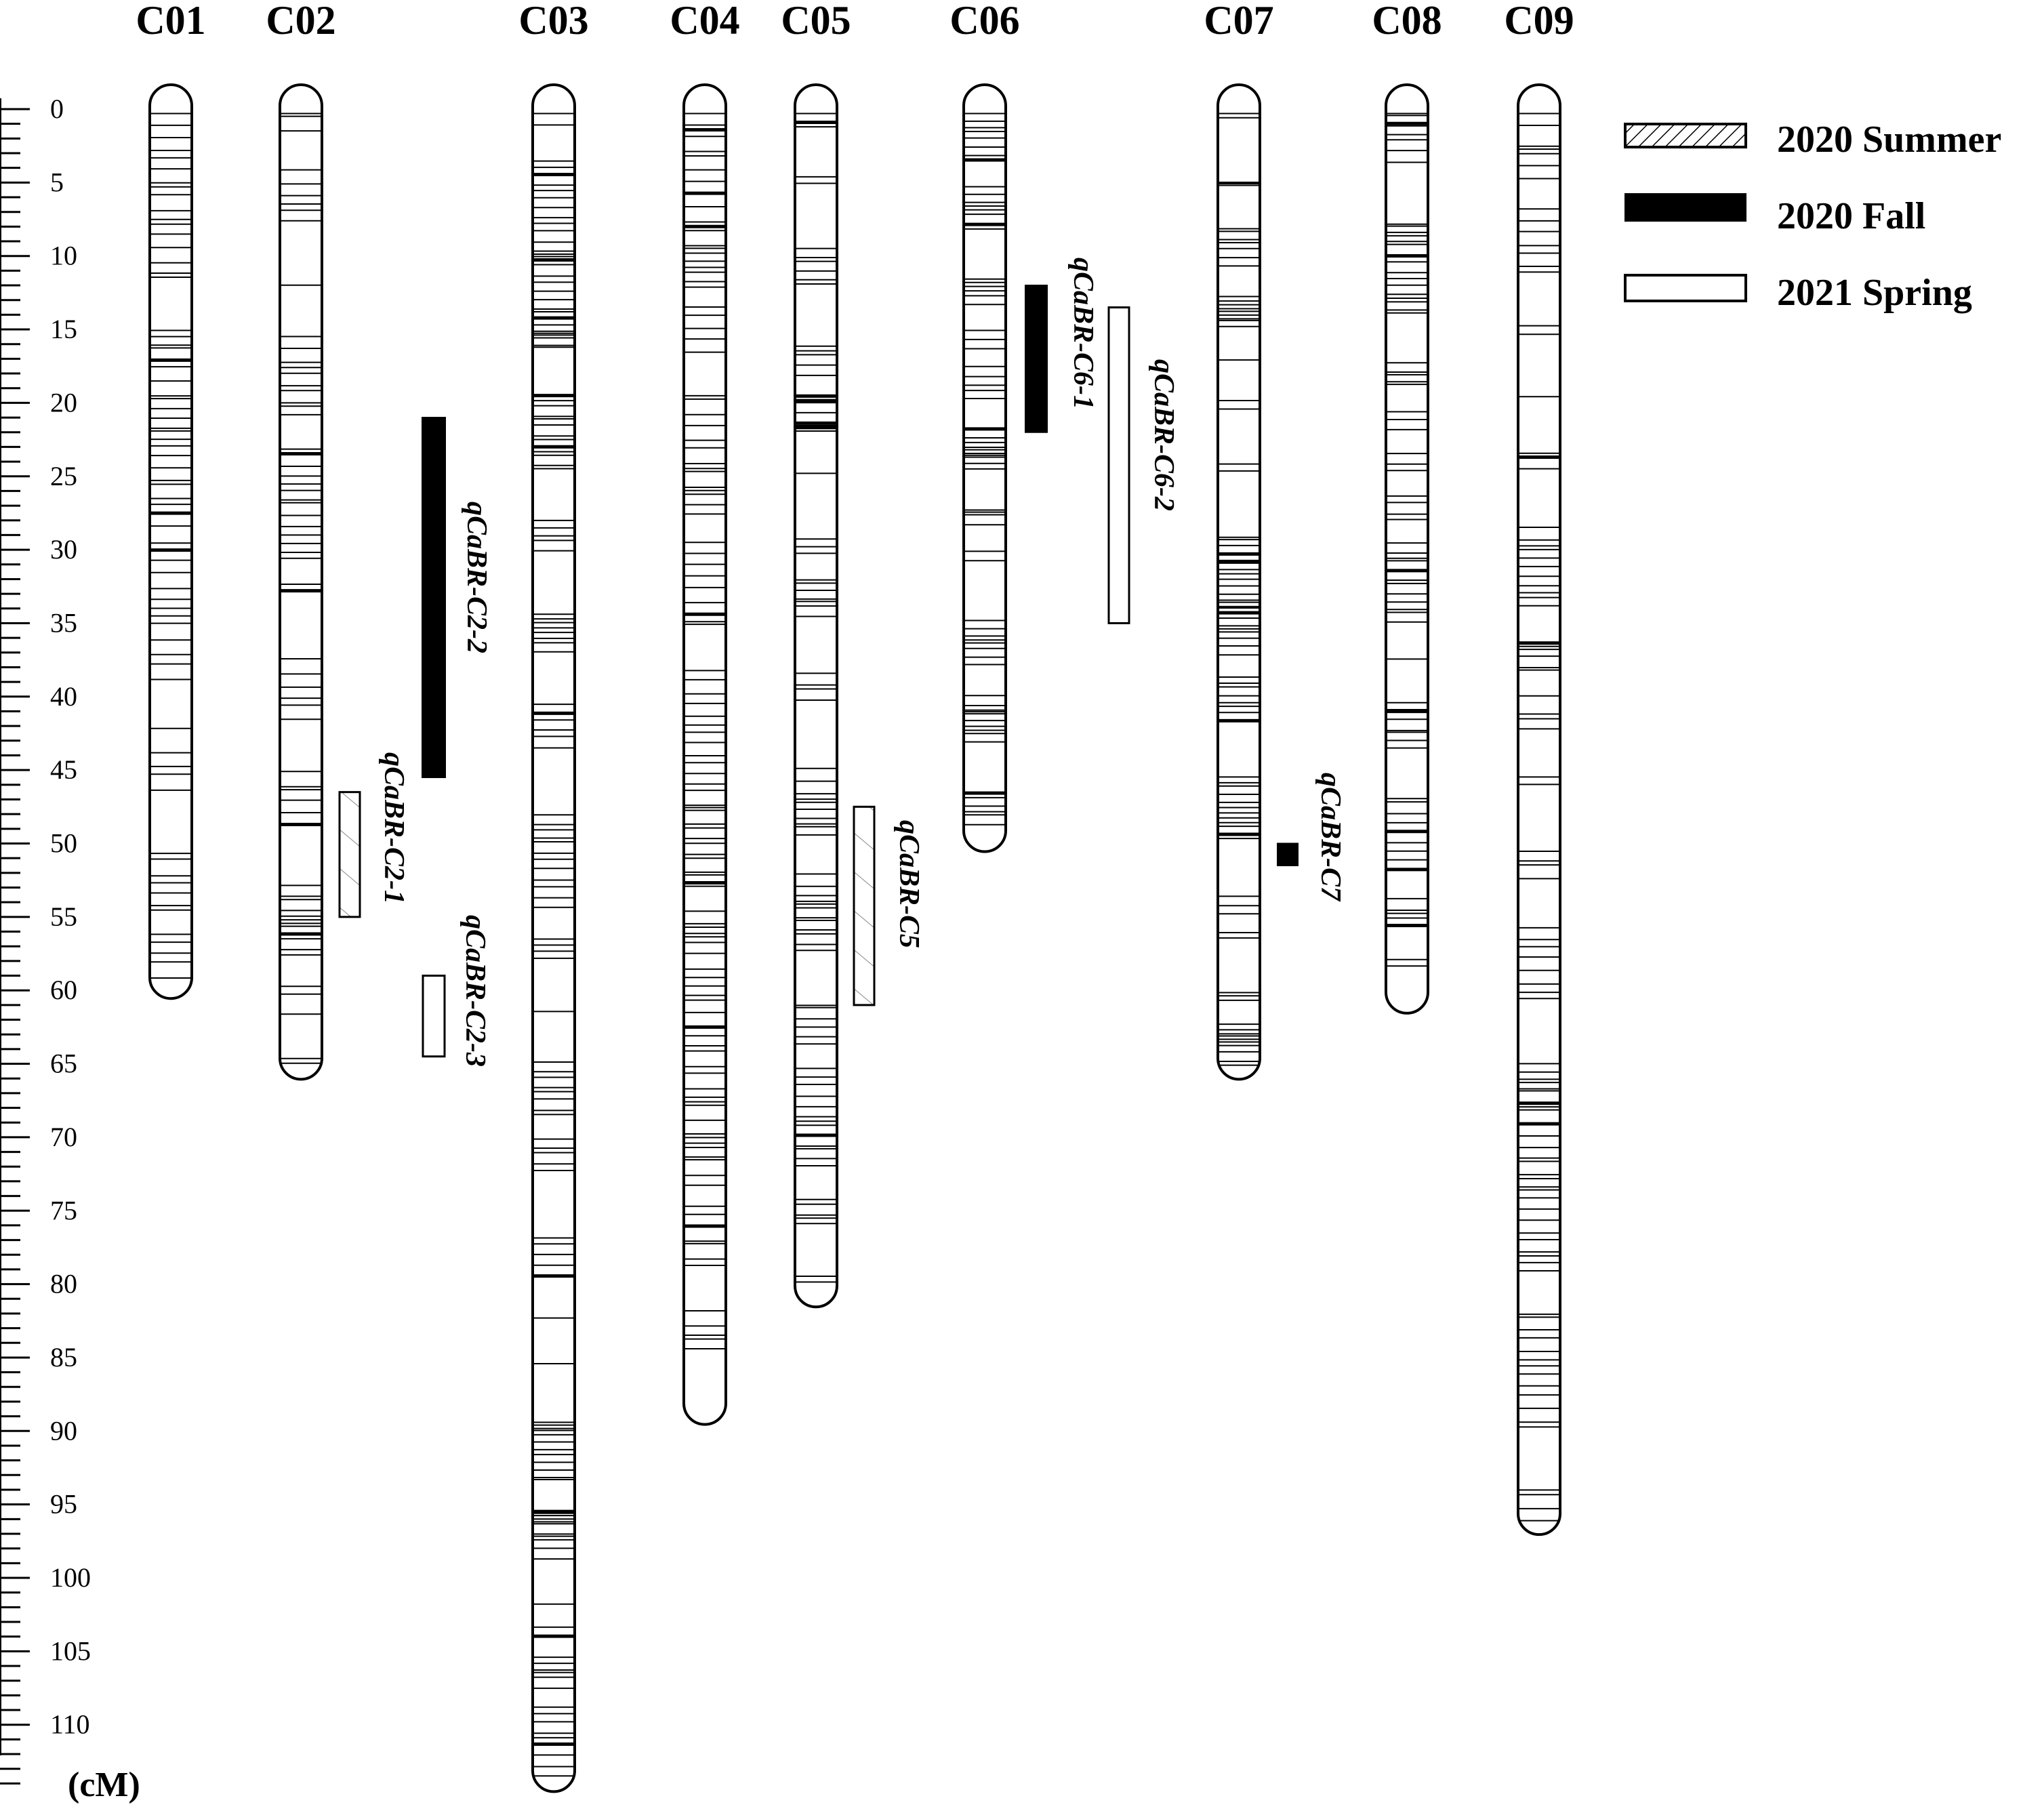  Describe the element at coordinates (1330, 837) in the screenshot. I see `qtl-label: qCaBR-C7` at that location.